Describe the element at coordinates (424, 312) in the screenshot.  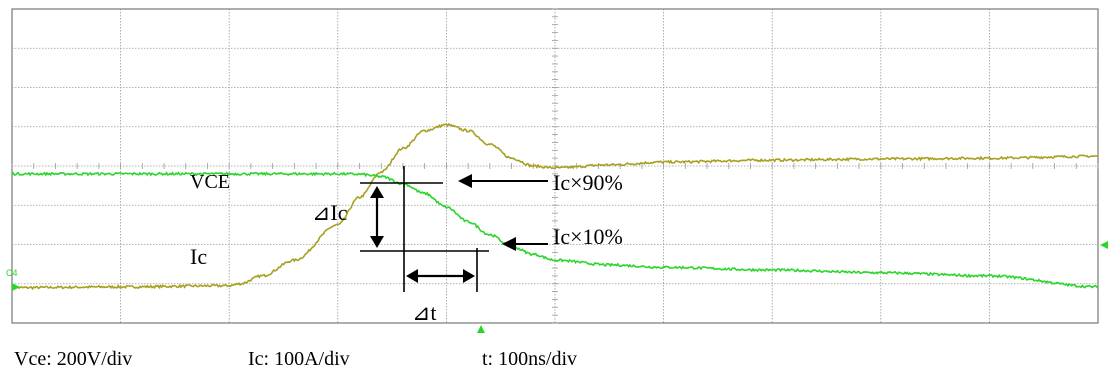
I see `delta-t-label: ⊿t` at that location.